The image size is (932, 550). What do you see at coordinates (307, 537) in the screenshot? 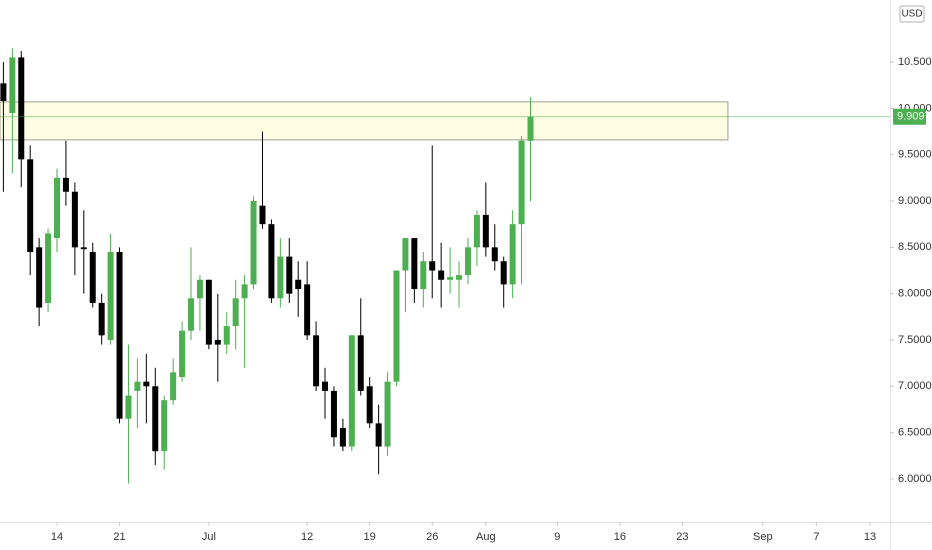
I see `x-tick-label: 12` at bounding box center [307, 537].